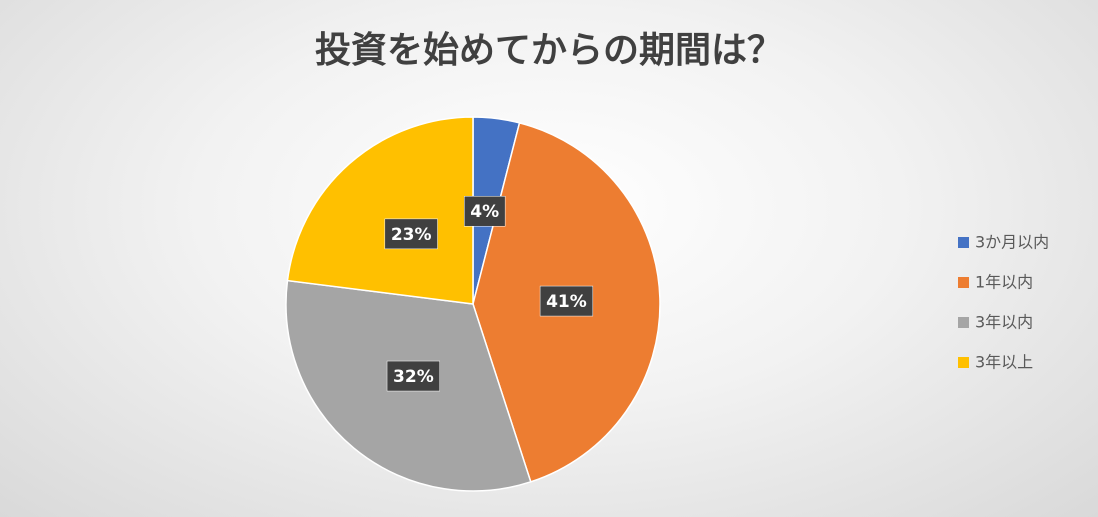  What do you see at coordinates (1012, 242) in the screenshot?
I see `legend-label: 3か月以内` at bounding box center [1012, 242].